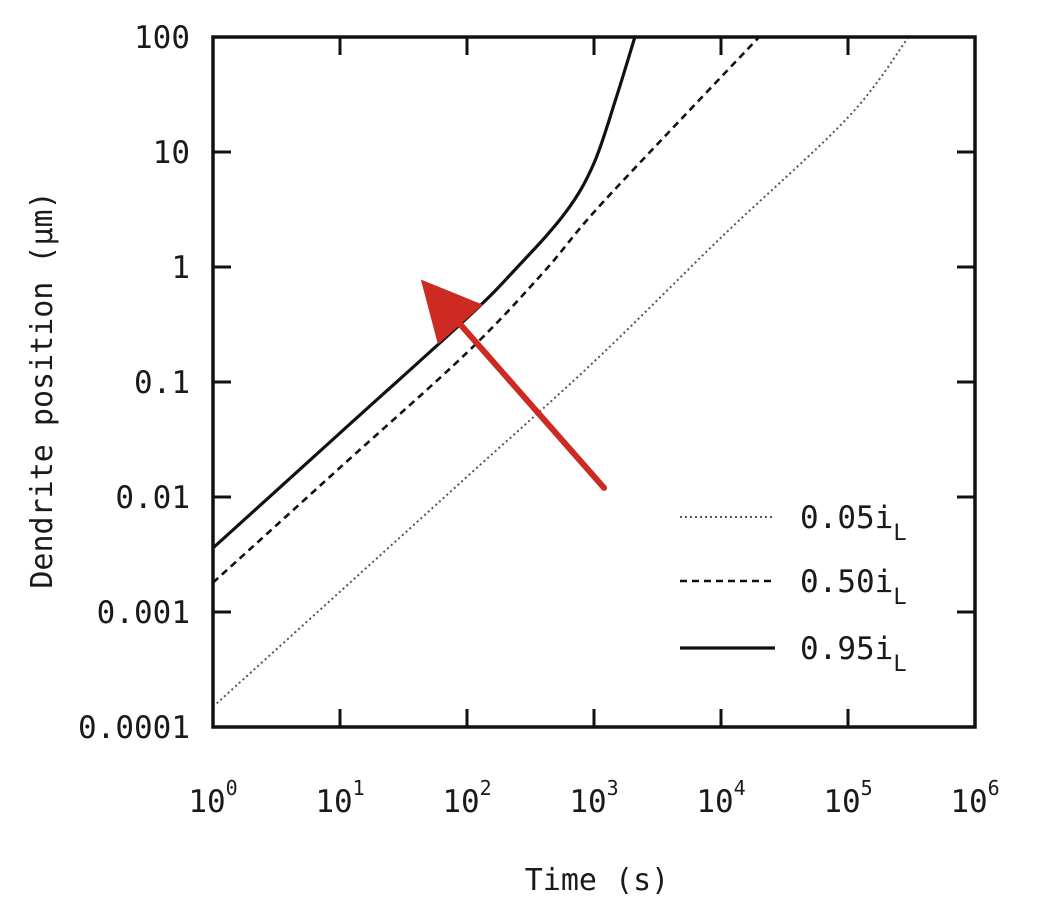  Describe the element at coordinates (42, 389) in the screenshot. I see `y-axis-title: Dendrite position (µm)` at that location.